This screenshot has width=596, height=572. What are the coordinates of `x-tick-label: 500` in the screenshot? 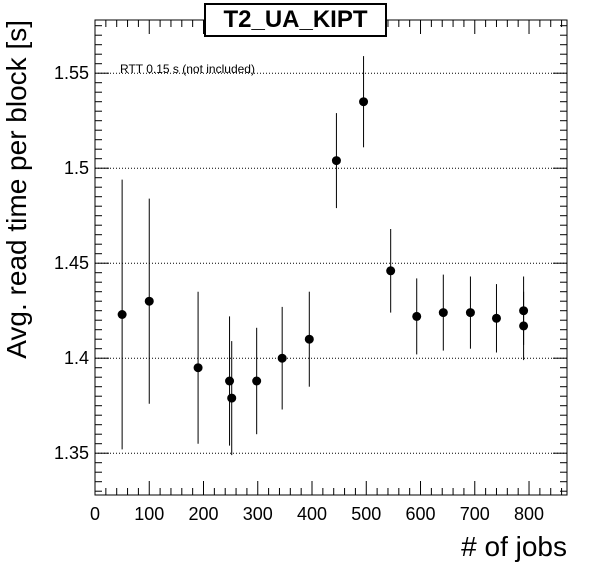 It's located at (366, 514).